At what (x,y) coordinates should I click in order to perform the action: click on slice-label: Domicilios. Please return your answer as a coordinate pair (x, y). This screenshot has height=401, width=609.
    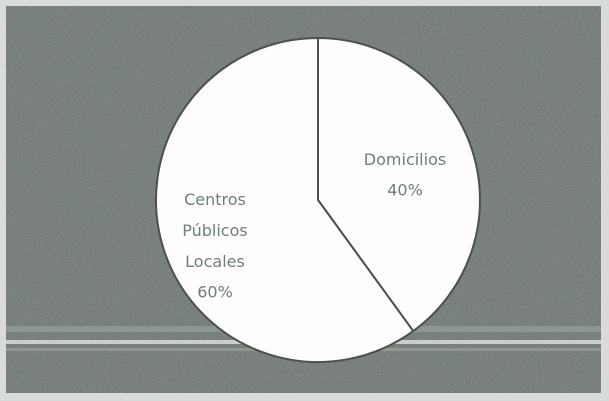
    Looking at the image, I should click on (405, 159).